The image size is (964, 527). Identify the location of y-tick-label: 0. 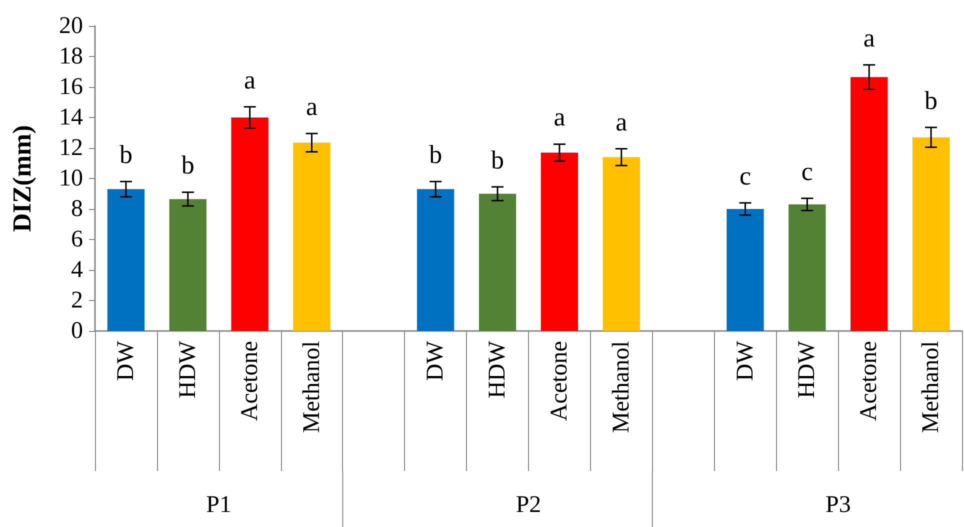
(77, 331).